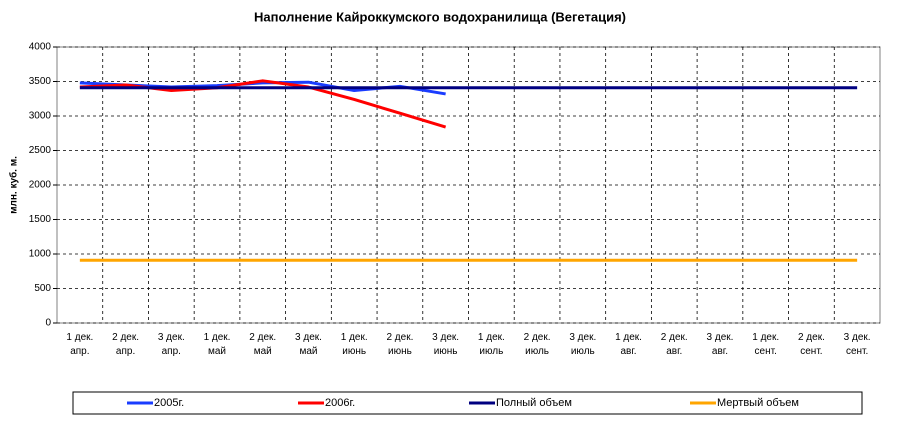  What do you see at coordinates (80, 344) in the screenshot?
I see `x-tick-label: 1 дек. апр.` at bounding box center [80, 344].